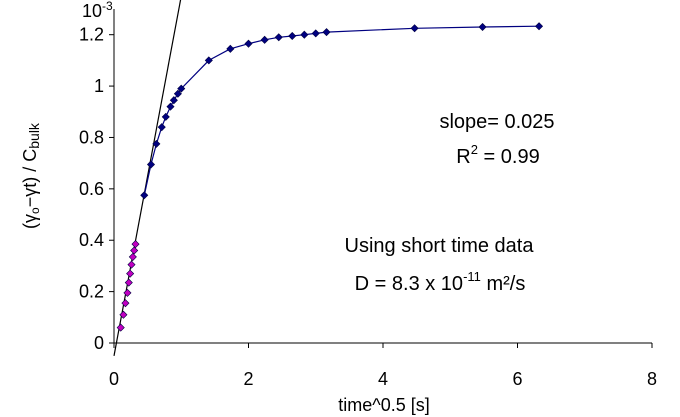  I want to click on y-tick-label: 1, so click(99, 86).